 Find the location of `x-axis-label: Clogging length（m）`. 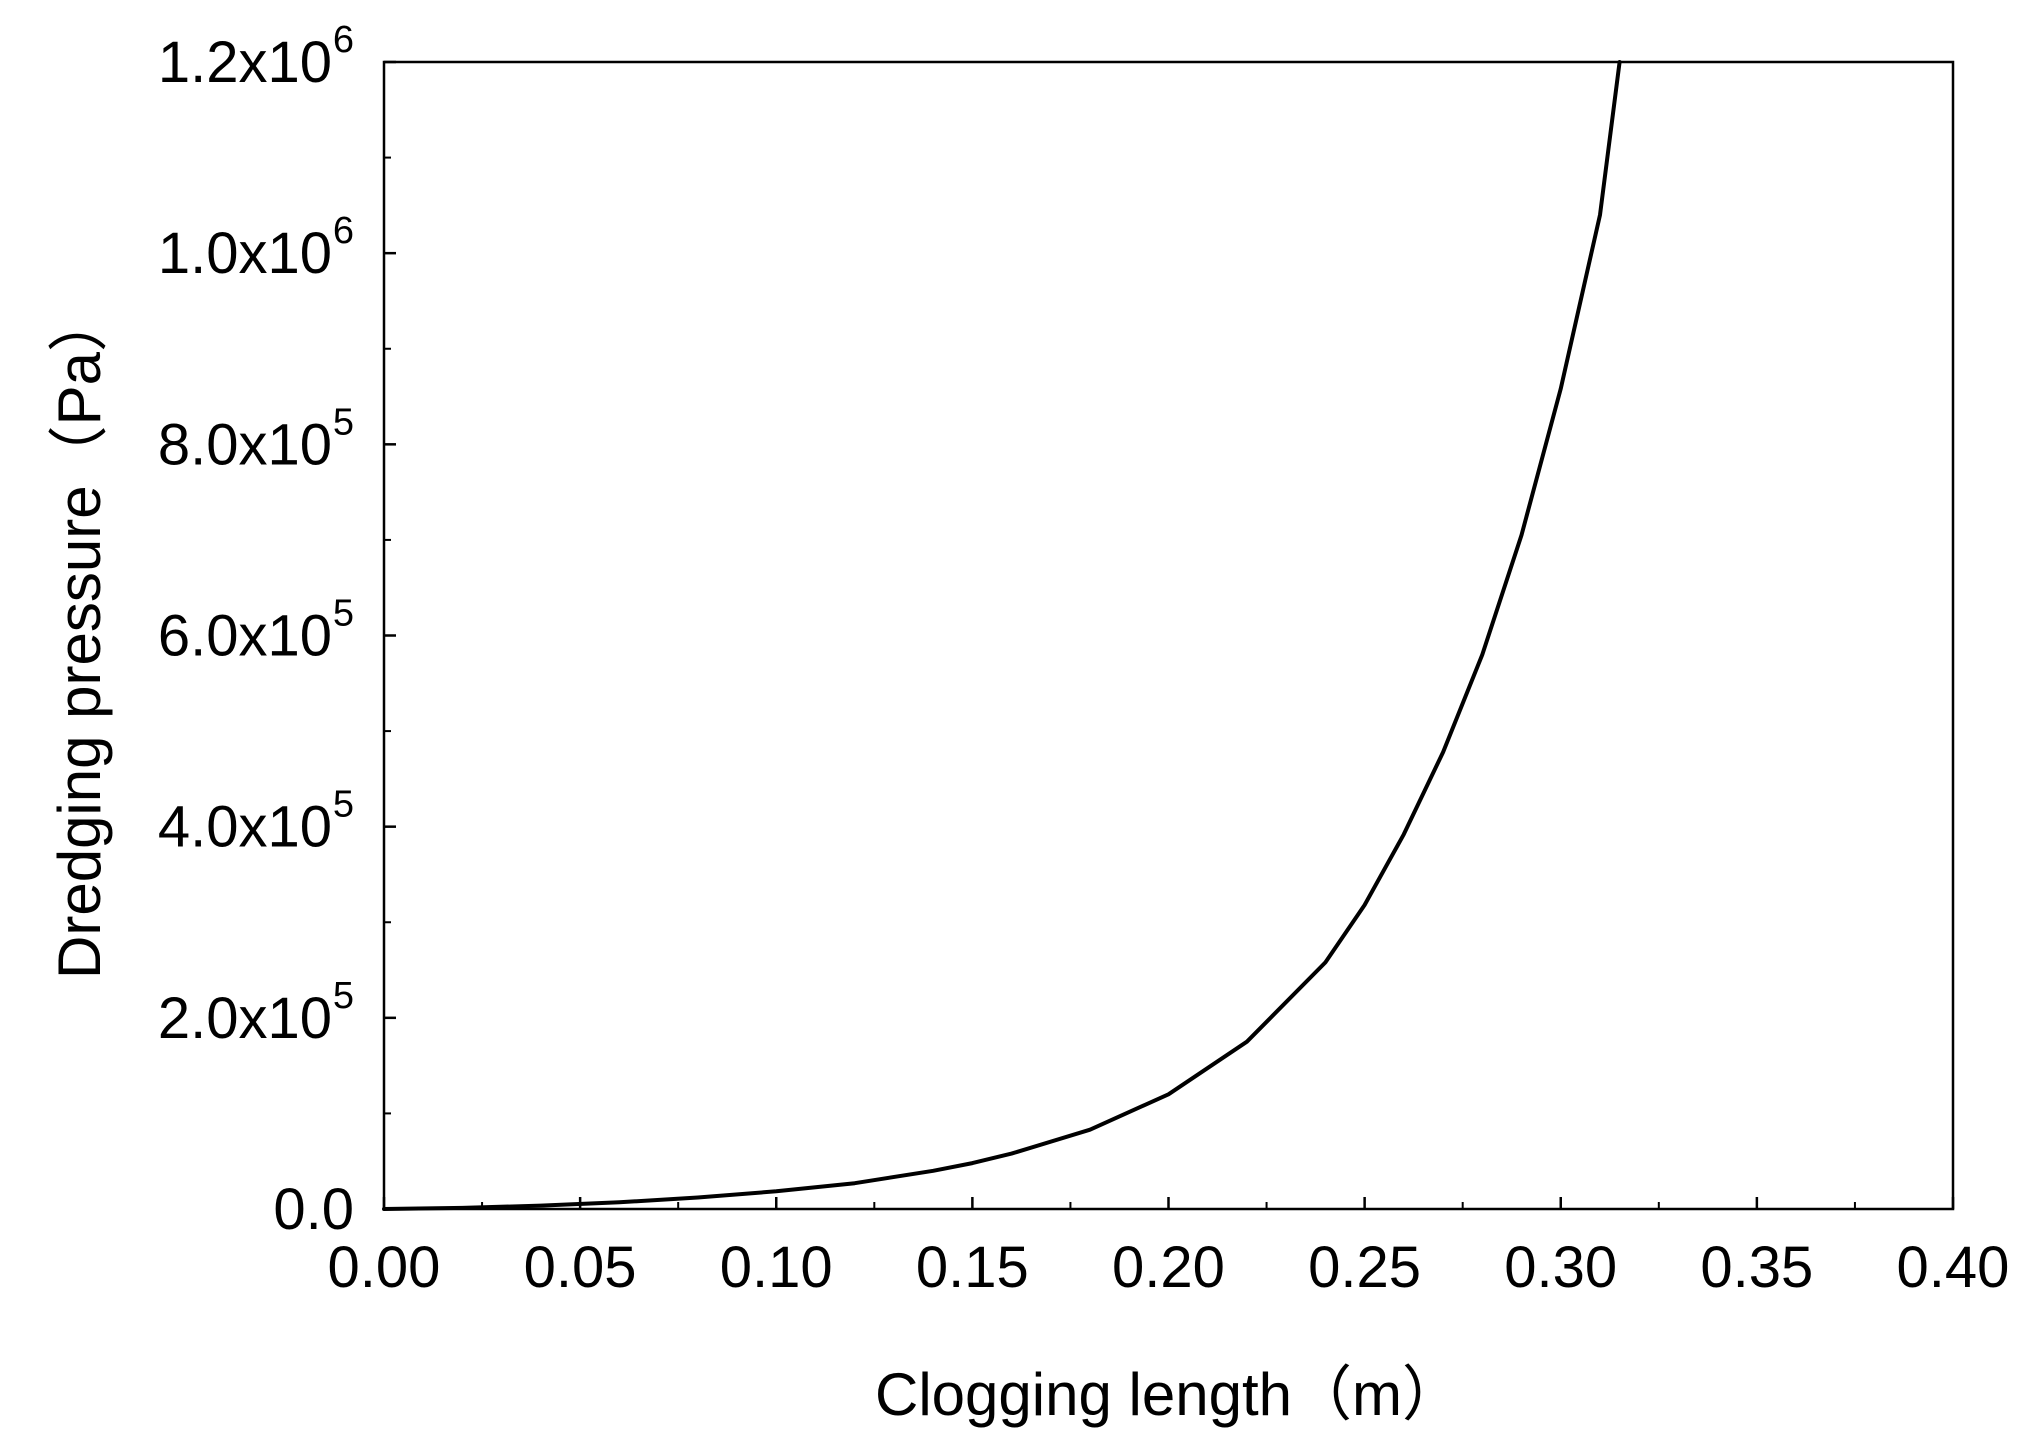

x-axis-label: Clogging length（m） is located at coordinates (1168, 1394).